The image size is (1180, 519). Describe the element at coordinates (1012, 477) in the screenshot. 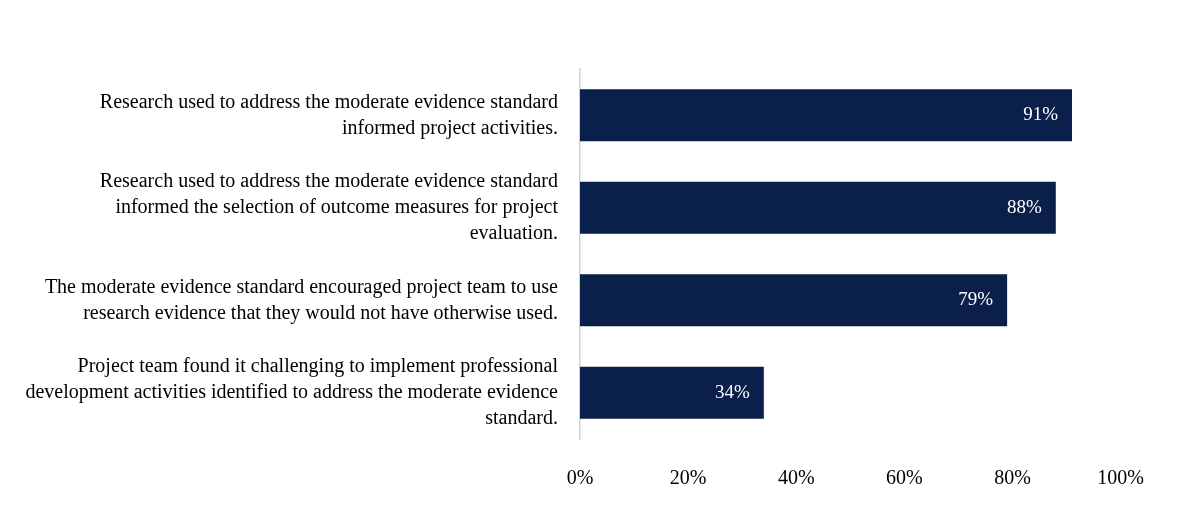

I see `x-tick-label: 80%` at that location.